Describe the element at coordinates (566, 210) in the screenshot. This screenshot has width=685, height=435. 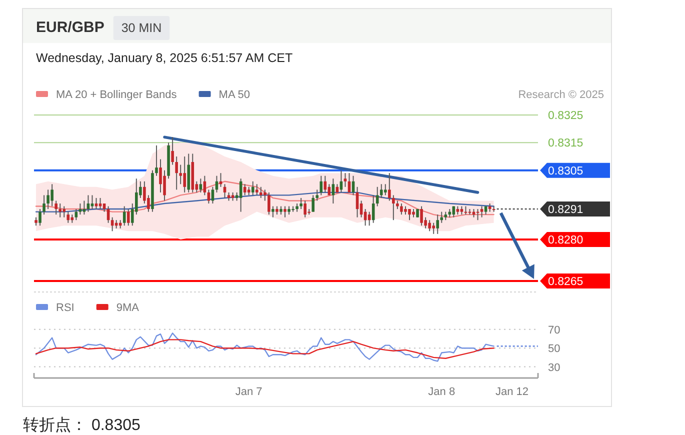
I see `y-tick-label: 0.8291` at that location.